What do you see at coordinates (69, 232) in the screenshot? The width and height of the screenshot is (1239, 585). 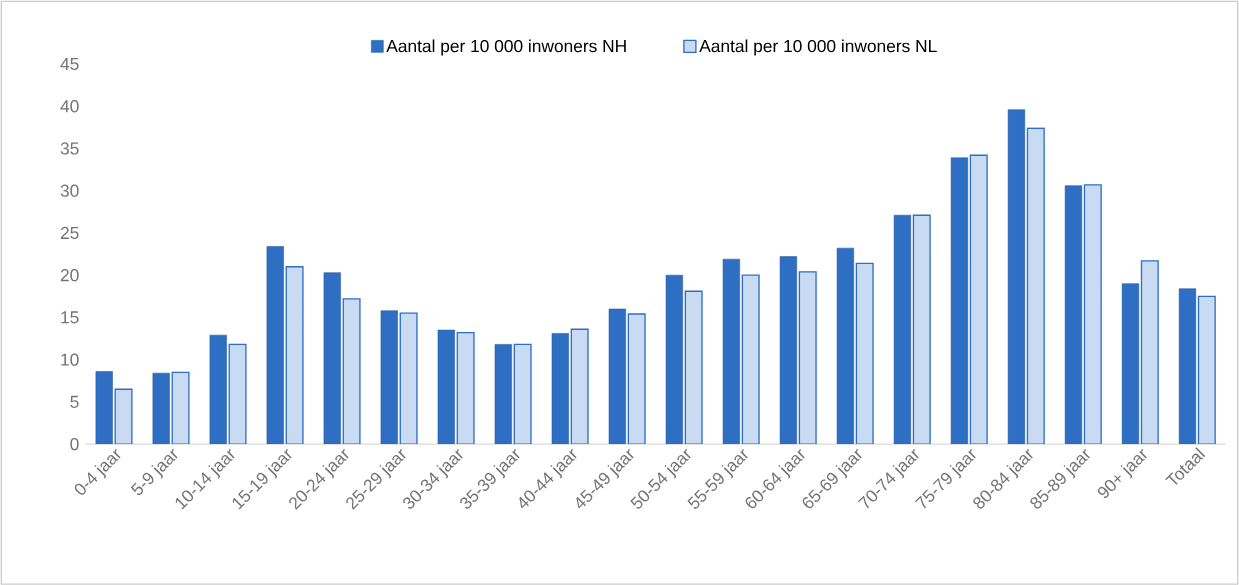 I see `y-tick-label: 25` at bounding box center [69, 232].